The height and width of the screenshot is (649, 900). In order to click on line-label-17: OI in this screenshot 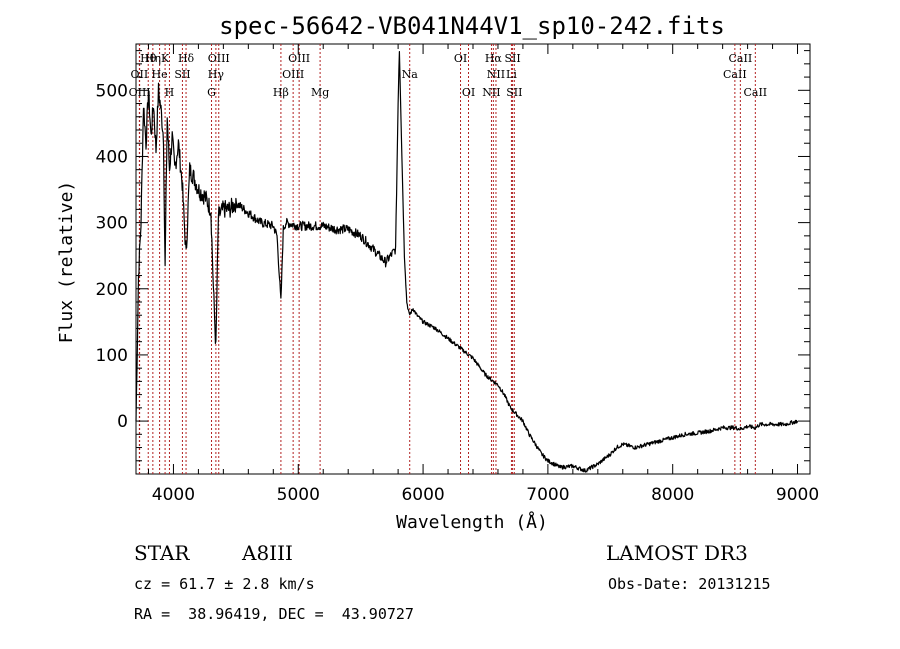, I will do `click(460, 58)`.